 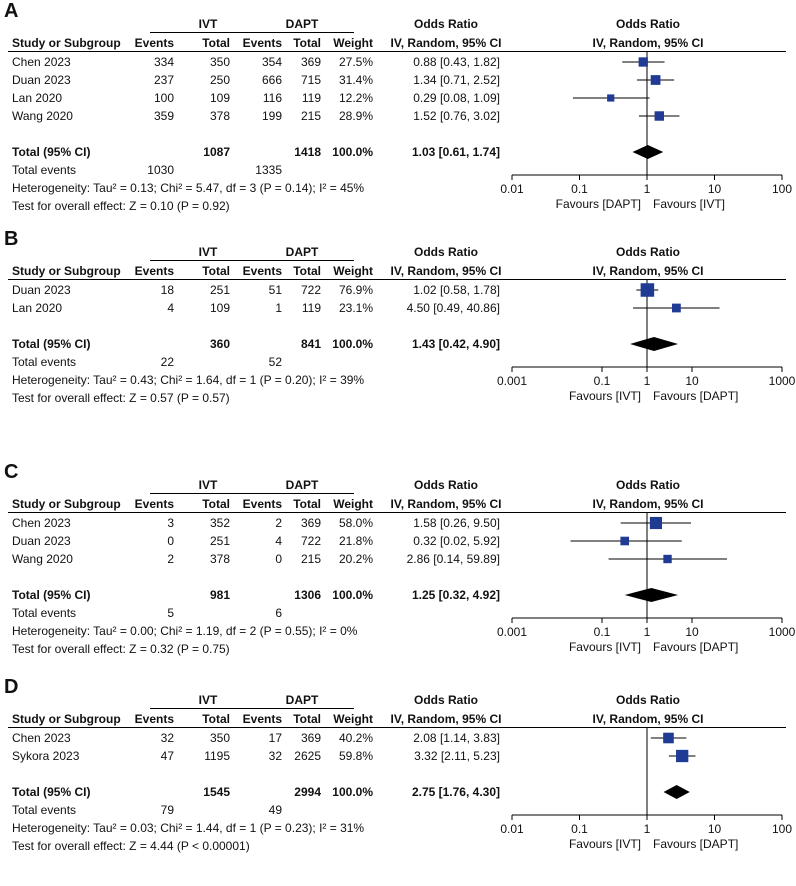 What do you see at coordinates (310, 541) in the screenshot?
I see `dapt-total-cell: 722` at bounding box center [310, 541].